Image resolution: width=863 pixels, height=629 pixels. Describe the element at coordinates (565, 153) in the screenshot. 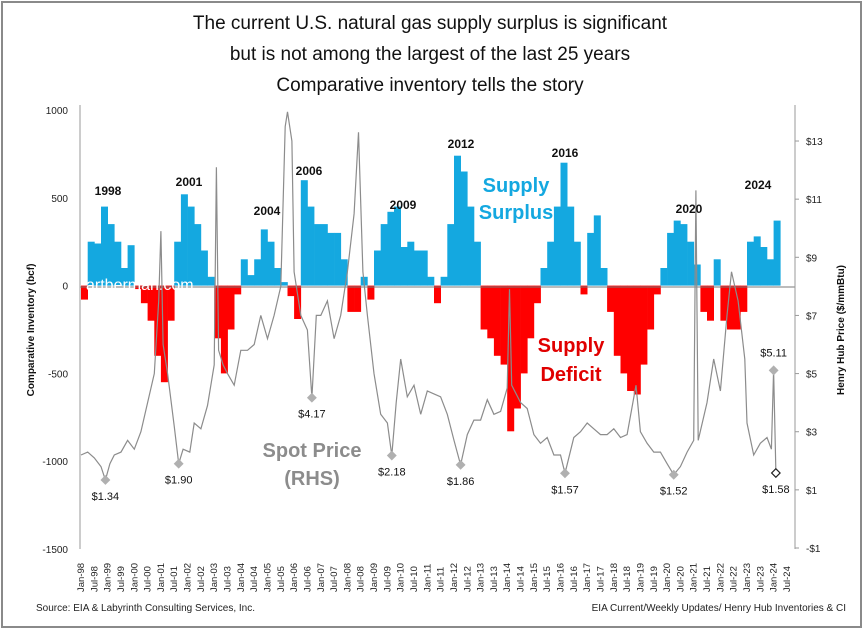

I see `year-label-2016: 2016` at that location.